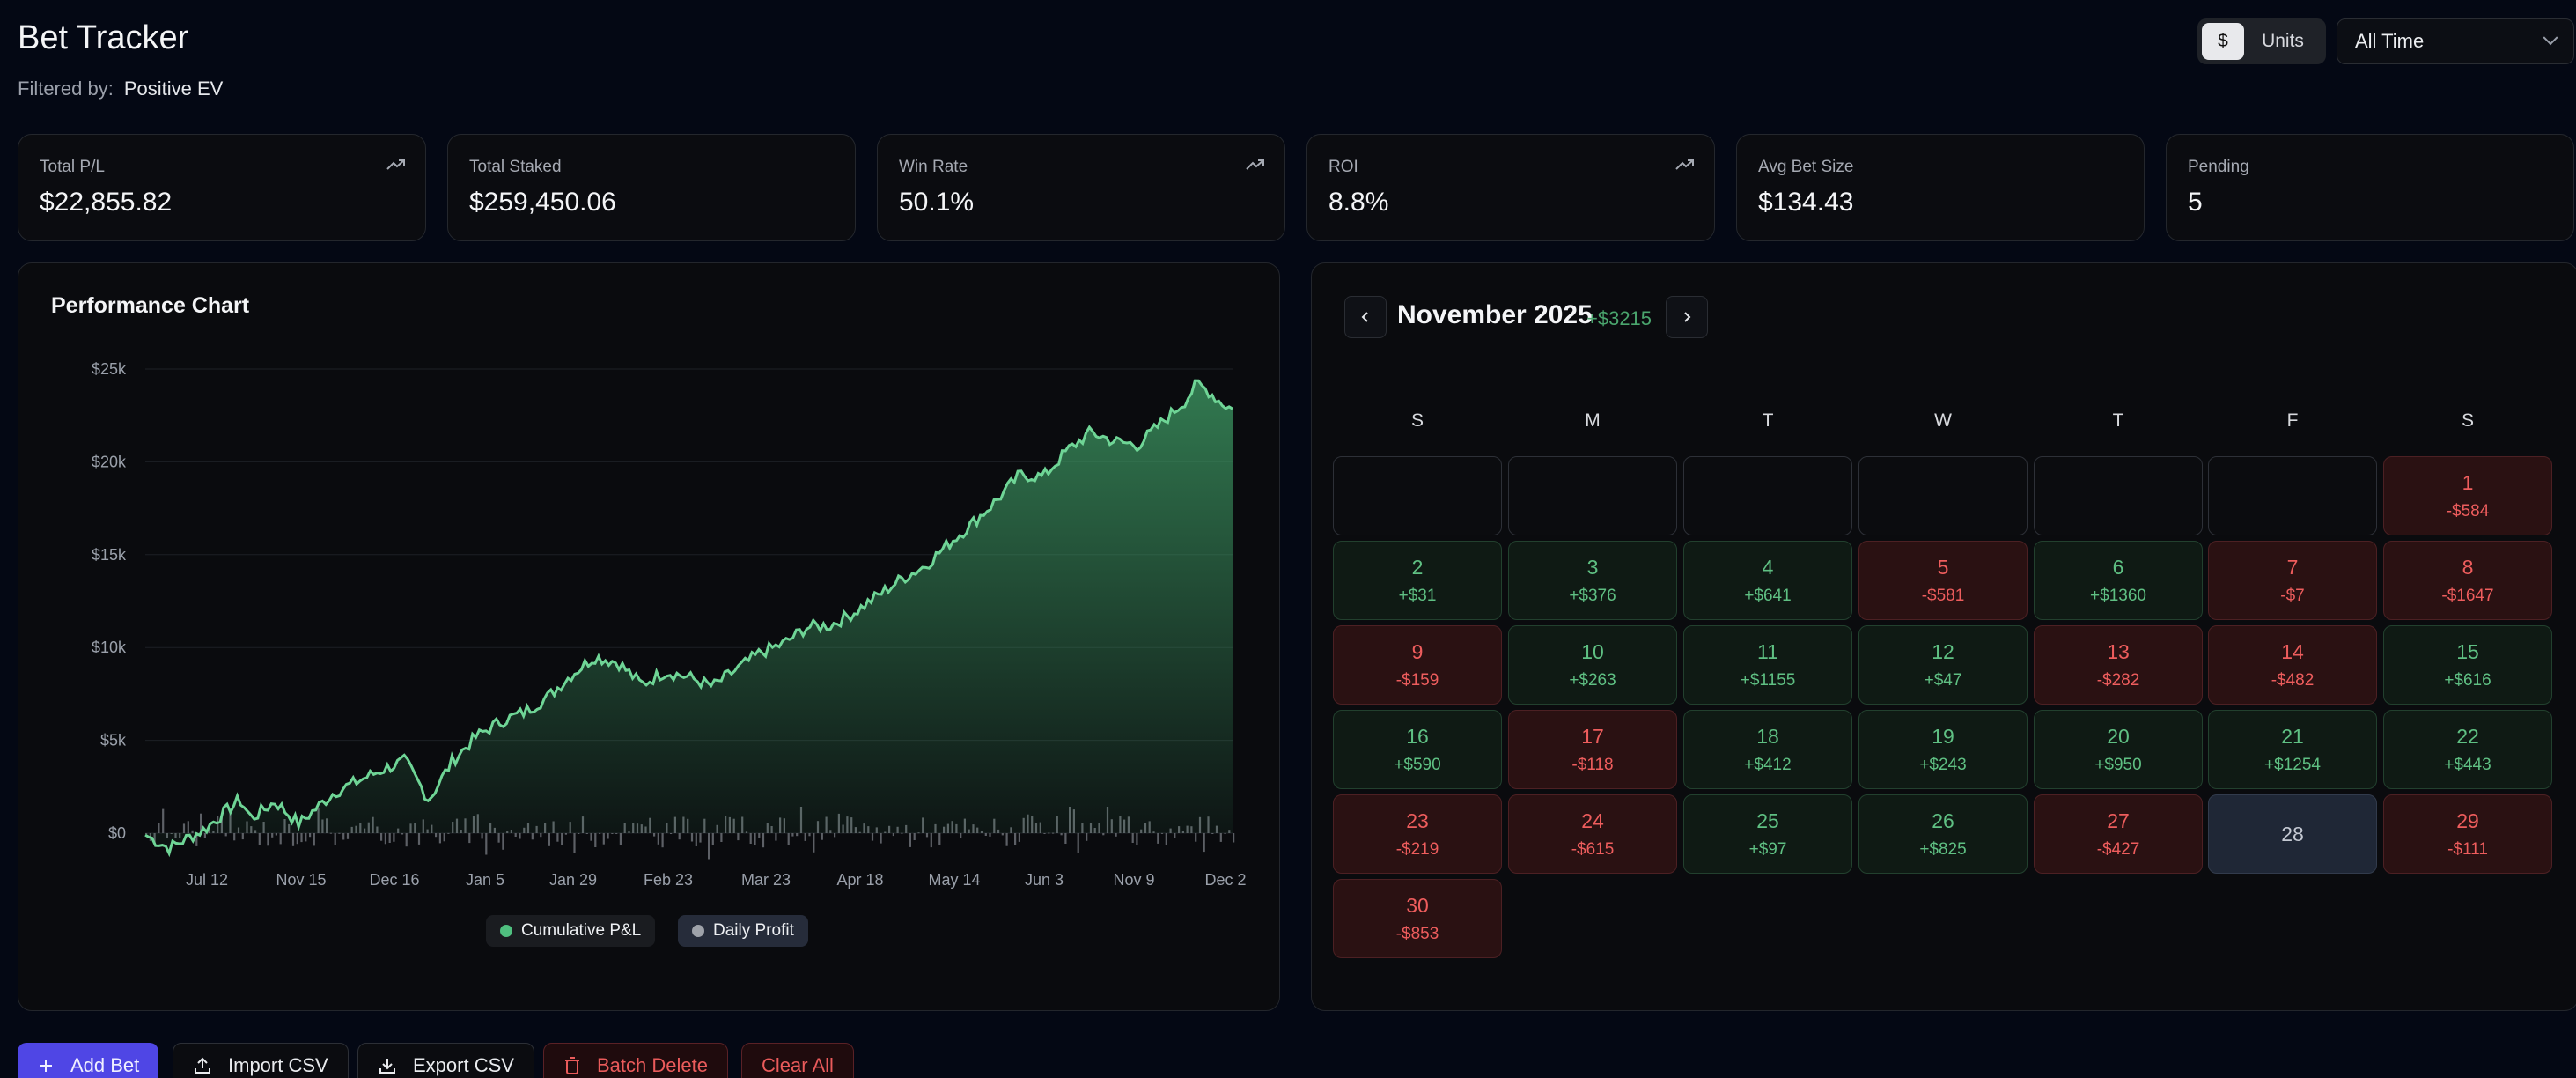 Image resolution: width=2576 pixels, height=1078 pixels. What do you see at coordinates (1943, 749) in the screenshot?
I see `calendar-day-19: 19 +$243` at bounding box center [1943, 749].